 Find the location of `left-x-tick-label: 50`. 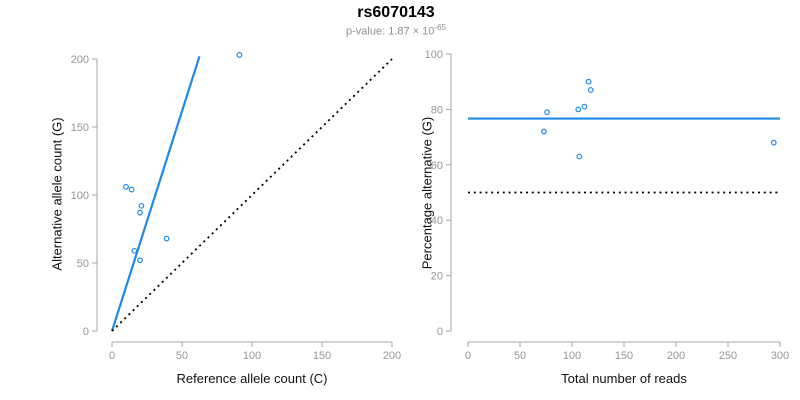

left-x-tick-label: 50 is located at coordinates (182, 356).